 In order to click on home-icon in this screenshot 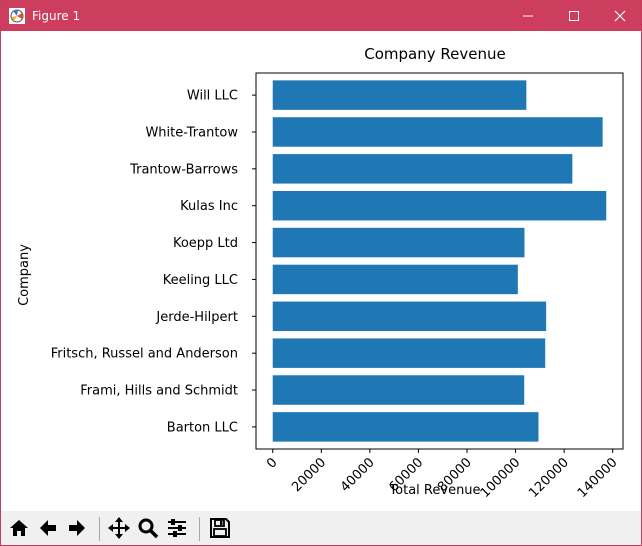, I will do `click(19, 528)`.